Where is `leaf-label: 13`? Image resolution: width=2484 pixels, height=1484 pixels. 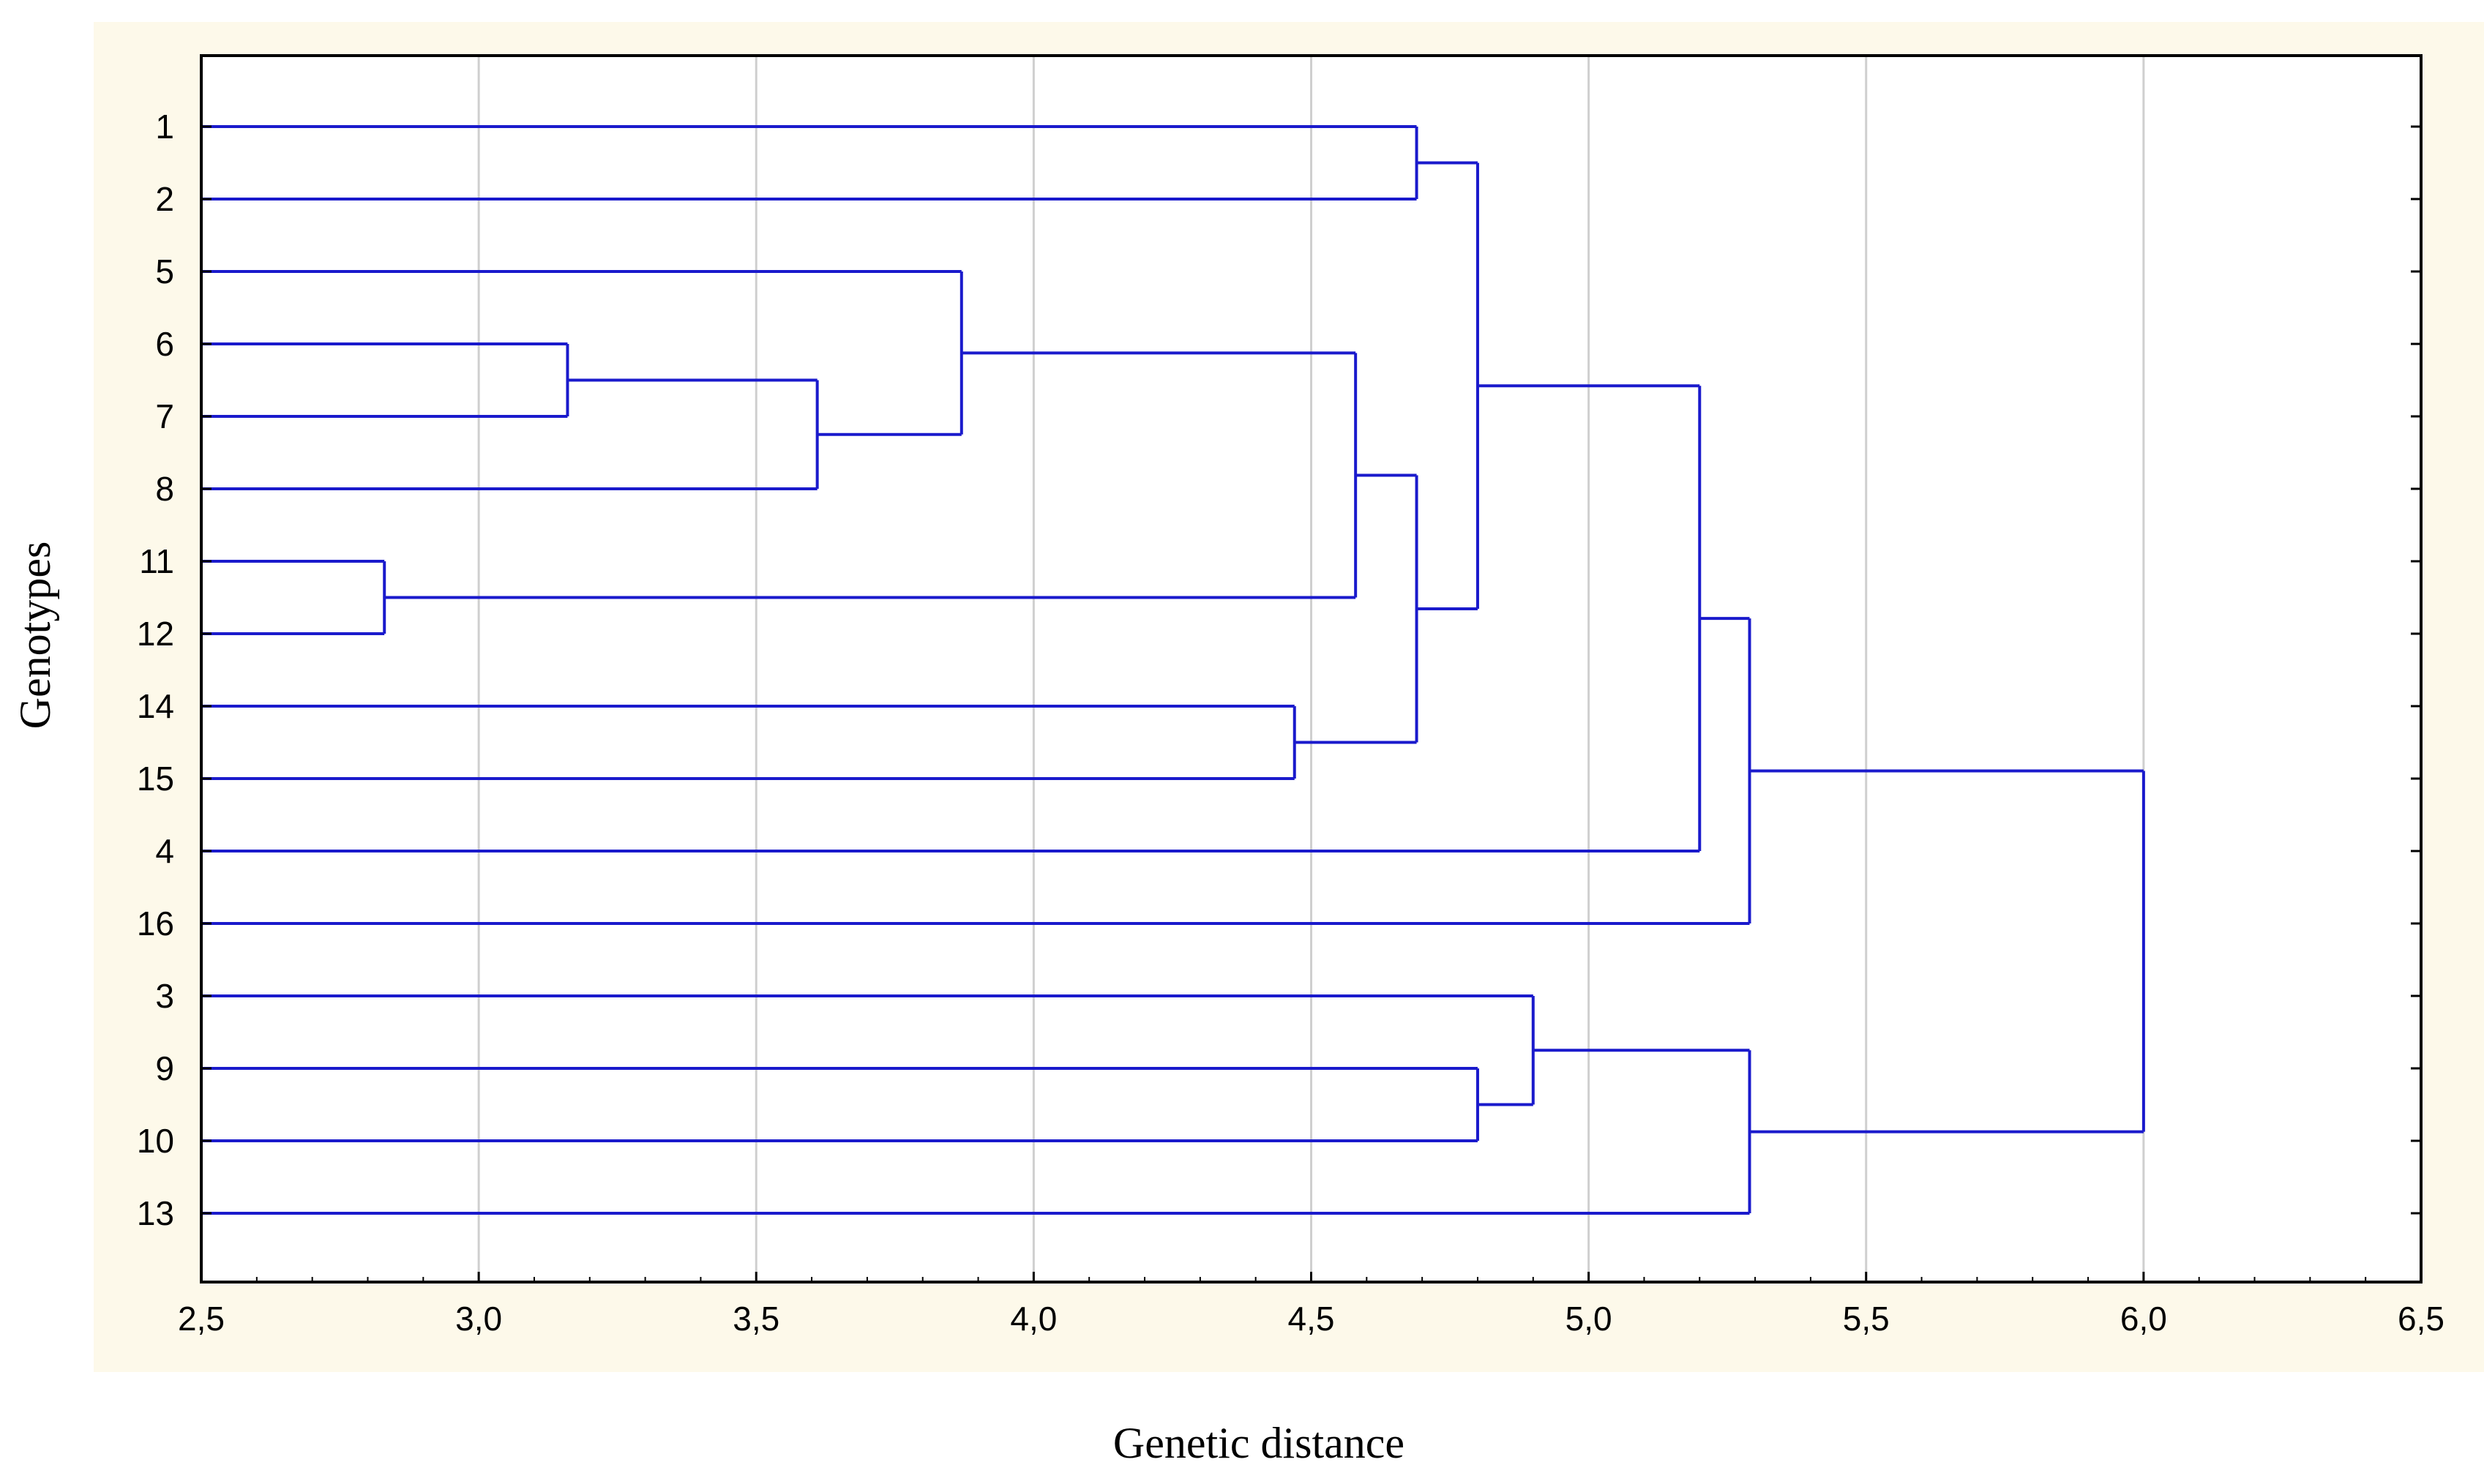
leaf-label: 13 is located at coordinates (156, 1213).